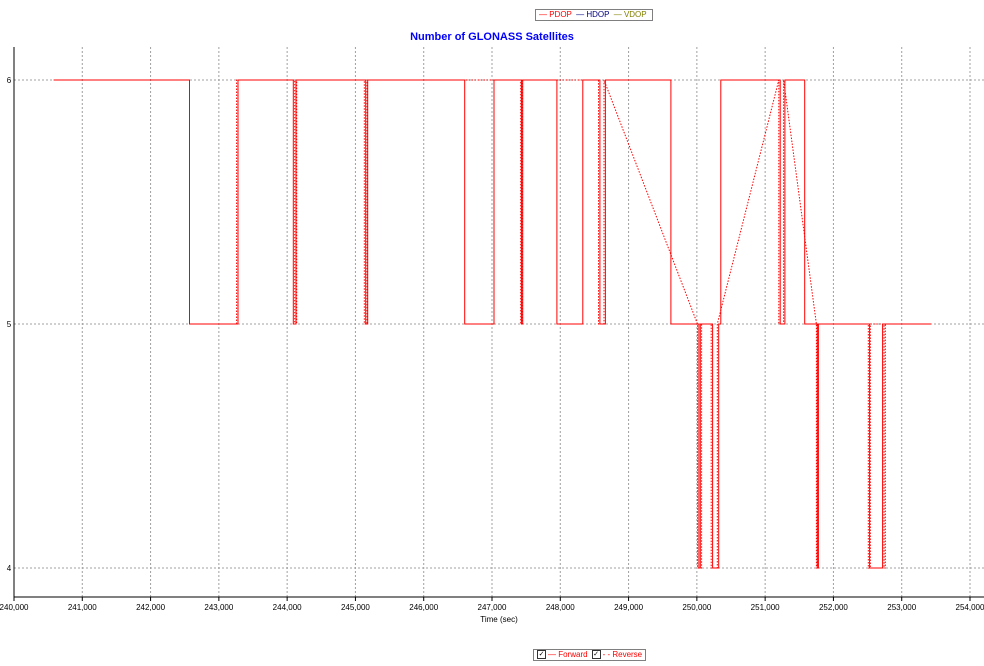  I want to click on x-tick-label: 245,000, so click(355, 607).